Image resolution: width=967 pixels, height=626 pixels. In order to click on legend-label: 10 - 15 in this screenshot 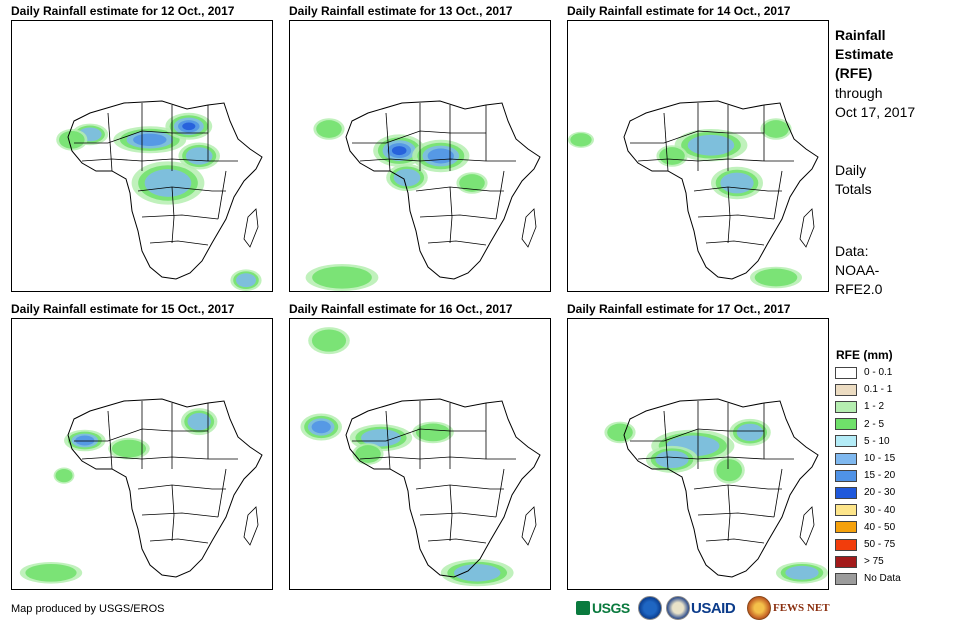, I will do `click(880, 458)`.